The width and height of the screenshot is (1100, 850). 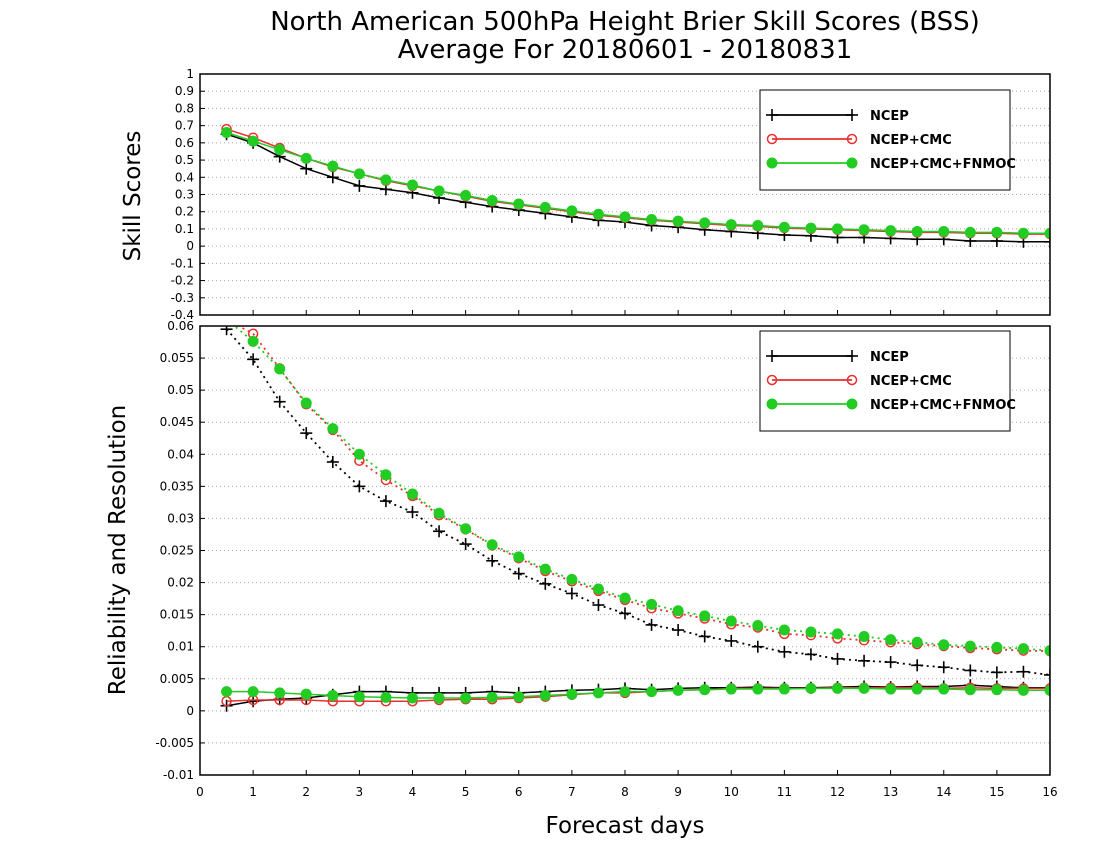 I want to click on bottom-ytick-label-5: 0.015, so click(x=177, y=615).